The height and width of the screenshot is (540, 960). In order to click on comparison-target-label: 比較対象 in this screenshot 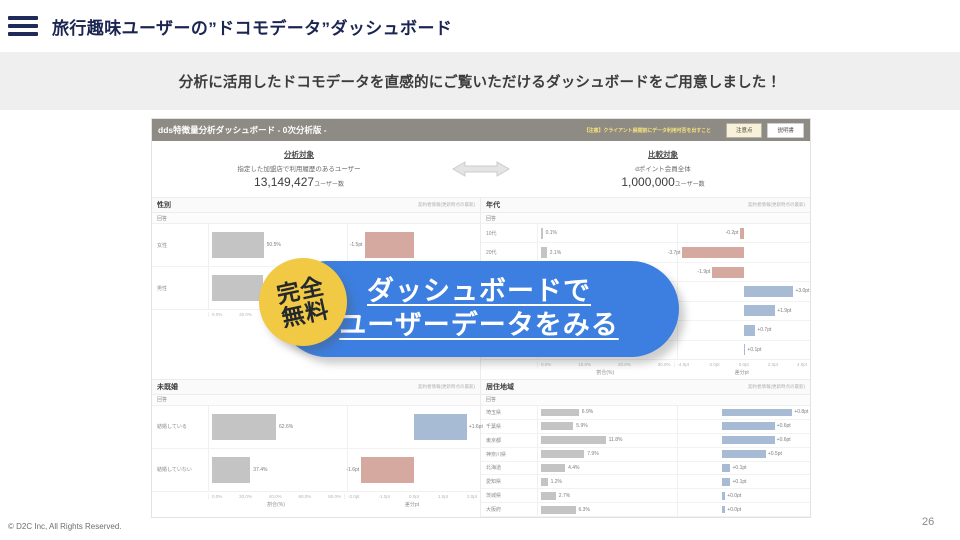, I will do `click(663, 154)`.